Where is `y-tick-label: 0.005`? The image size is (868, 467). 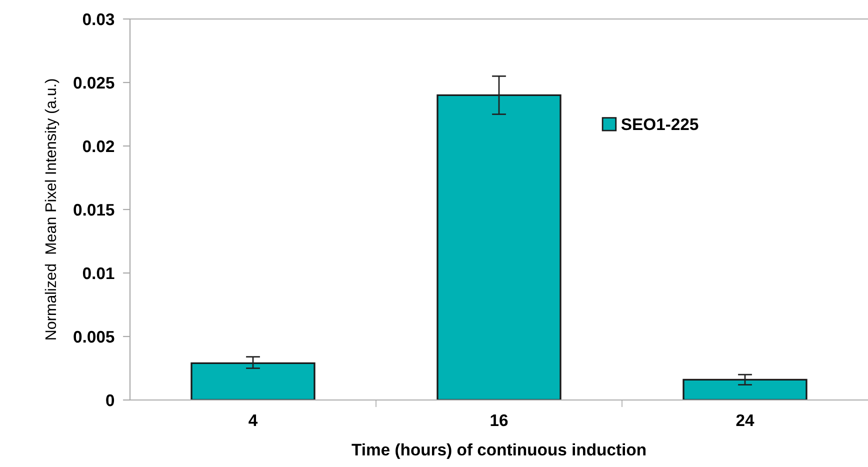
y-tick-label: 0.005 is located at coordinates (94, 336).